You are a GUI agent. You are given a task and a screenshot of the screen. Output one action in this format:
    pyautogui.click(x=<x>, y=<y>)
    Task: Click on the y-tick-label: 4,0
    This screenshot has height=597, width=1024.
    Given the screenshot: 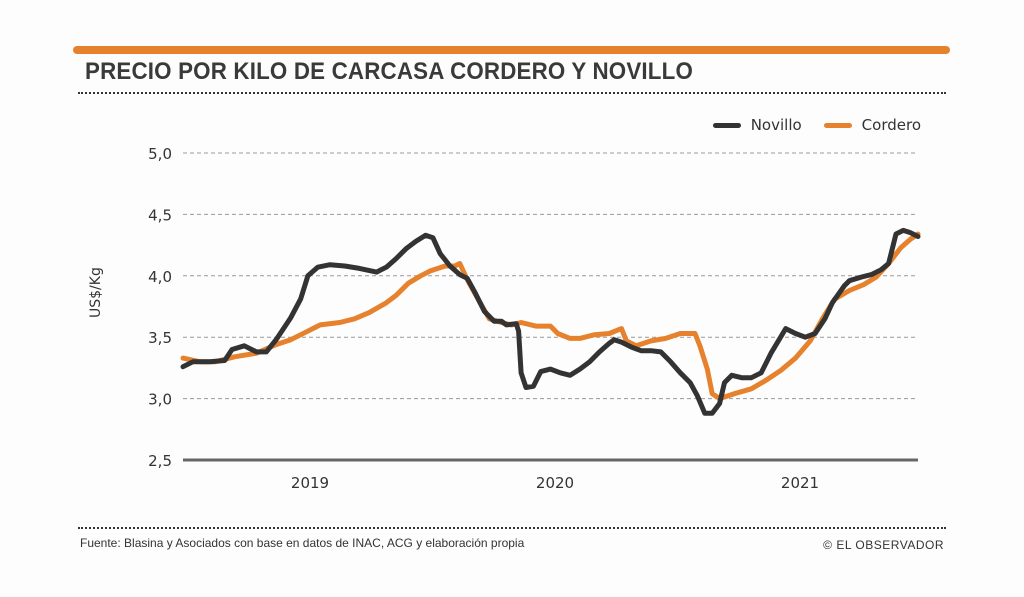 What is the action you would take?
    pyautogui.click(x=160, y=277)
    